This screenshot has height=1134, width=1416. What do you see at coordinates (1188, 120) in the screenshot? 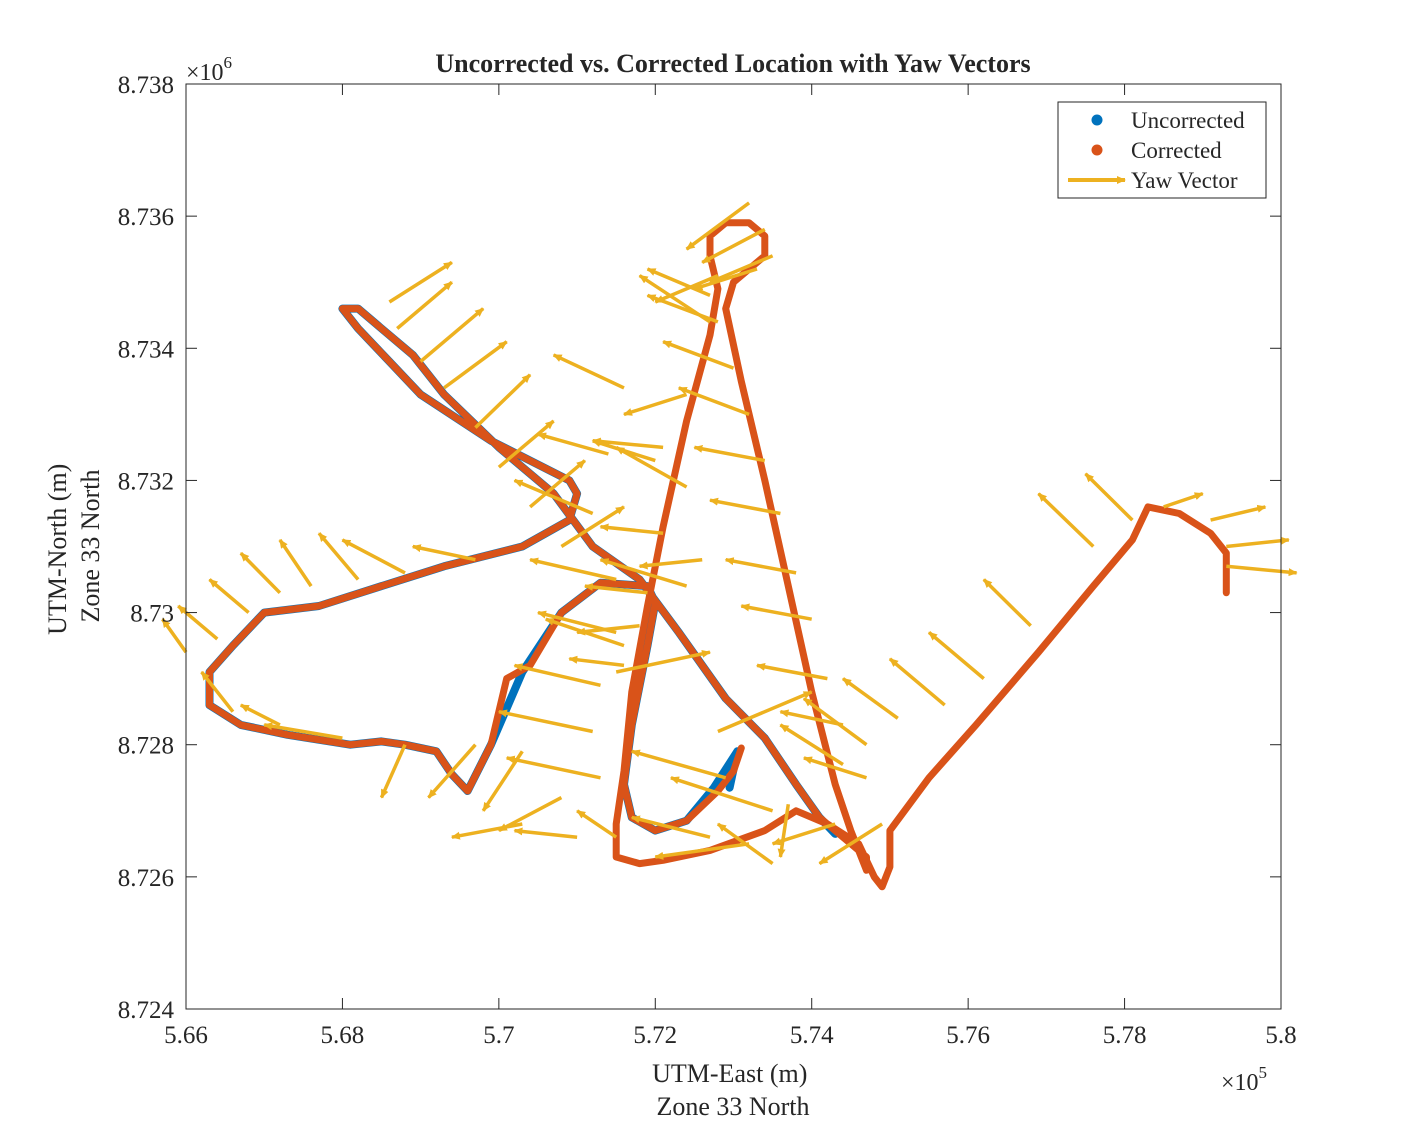
I see `legend-label-uncorrected: Uncorrected` at bounding box center [1188, 120].